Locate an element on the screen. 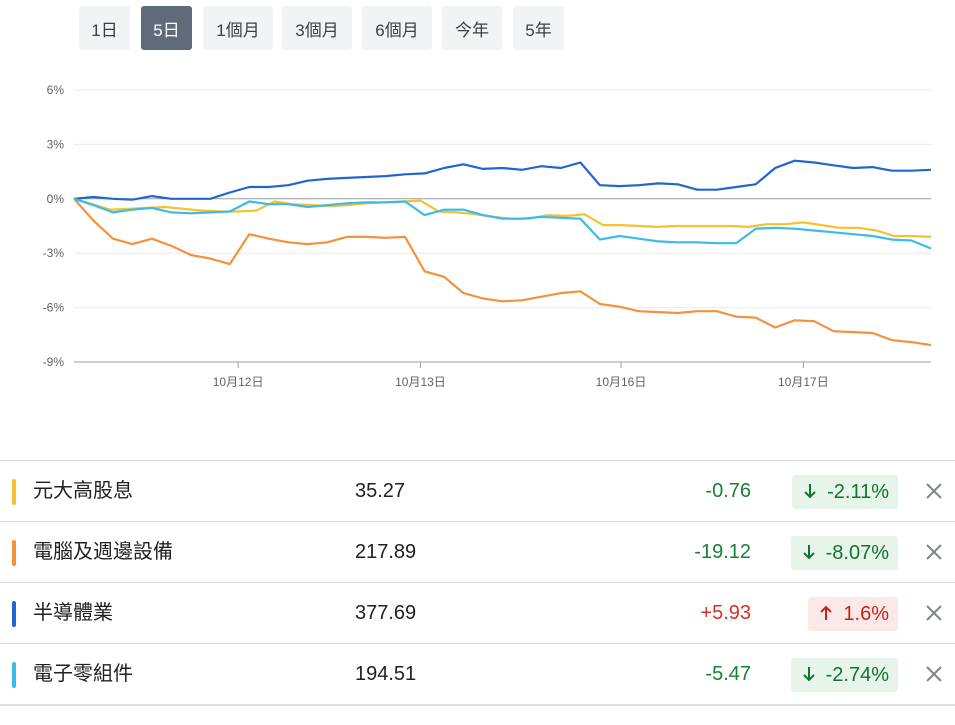 This screenshot has width=955, height=725. percent-change-badge: -8.07% is located at coordinates (844, 553).